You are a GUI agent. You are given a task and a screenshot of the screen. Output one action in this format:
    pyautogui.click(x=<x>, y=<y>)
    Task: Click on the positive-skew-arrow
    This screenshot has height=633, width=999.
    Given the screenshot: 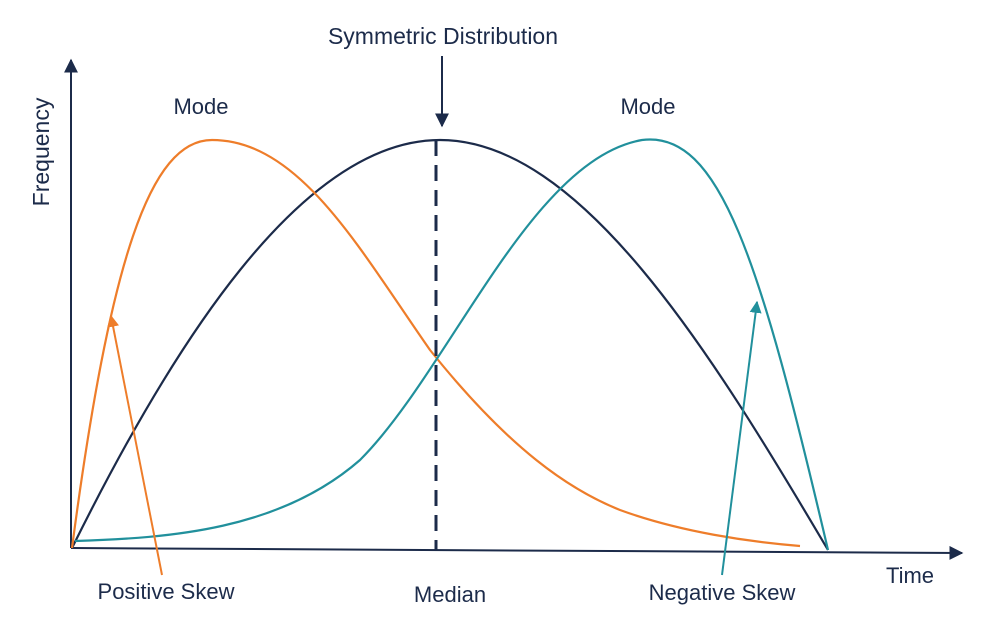 What is the action you would take?
    pyautogui.click(x=135, y=445)
    